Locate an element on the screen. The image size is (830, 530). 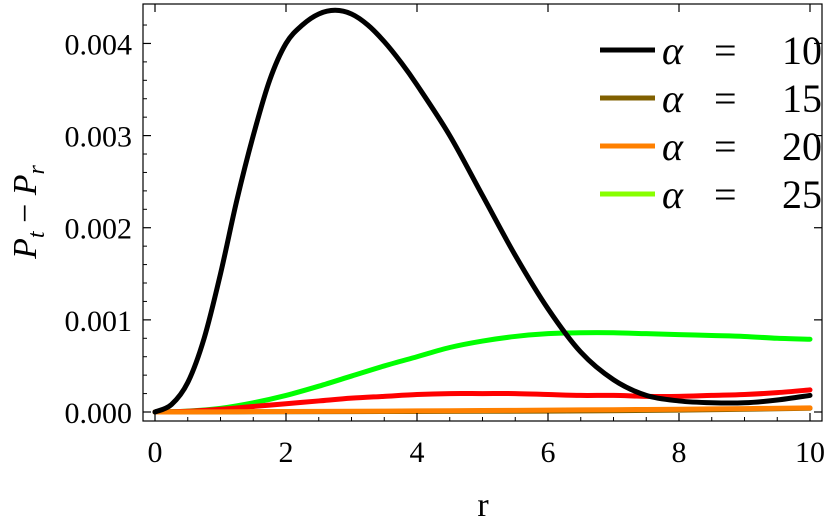
legend: α = 10 α = 15 α = 20 α = 25 is located at coordinates (711, 122).